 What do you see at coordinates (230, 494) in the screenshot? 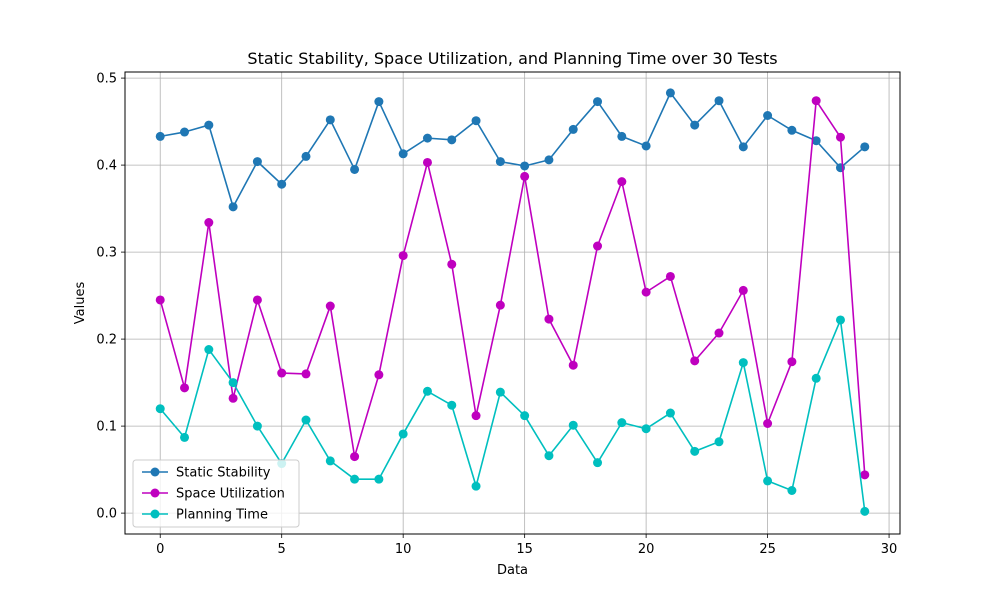
I see `legend-label-space-utilization: Space Utilization` at bounding box center [230, 494].